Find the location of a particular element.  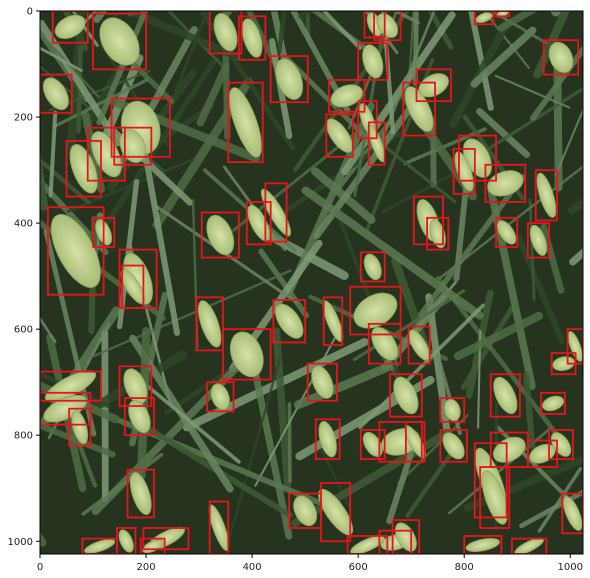

y-tick-label: 400 is located at coordinates (23, 224).